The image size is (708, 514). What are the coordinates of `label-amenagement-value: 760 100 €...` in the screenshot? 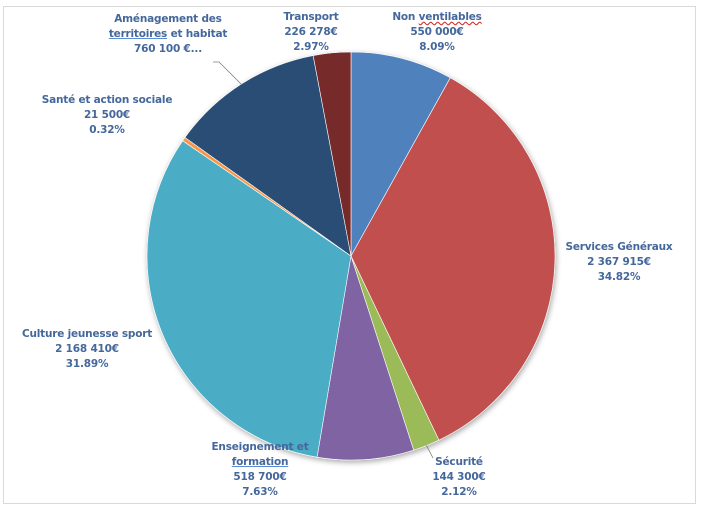 It's located at (168, 49).